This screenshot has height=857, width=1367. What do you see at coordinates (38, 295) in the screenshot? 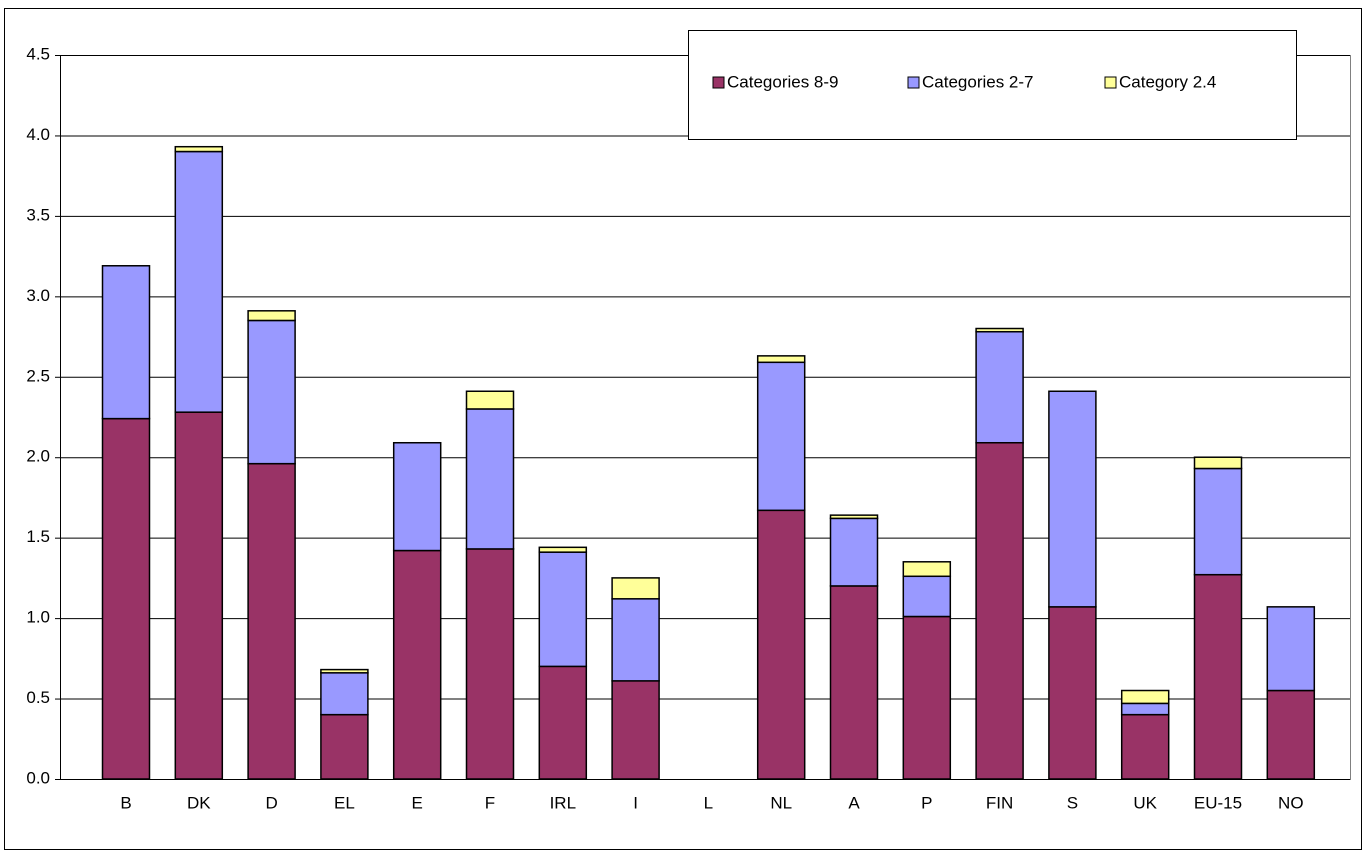
I see `y-tick-label: 3.0` at bounding box center [38, 295].